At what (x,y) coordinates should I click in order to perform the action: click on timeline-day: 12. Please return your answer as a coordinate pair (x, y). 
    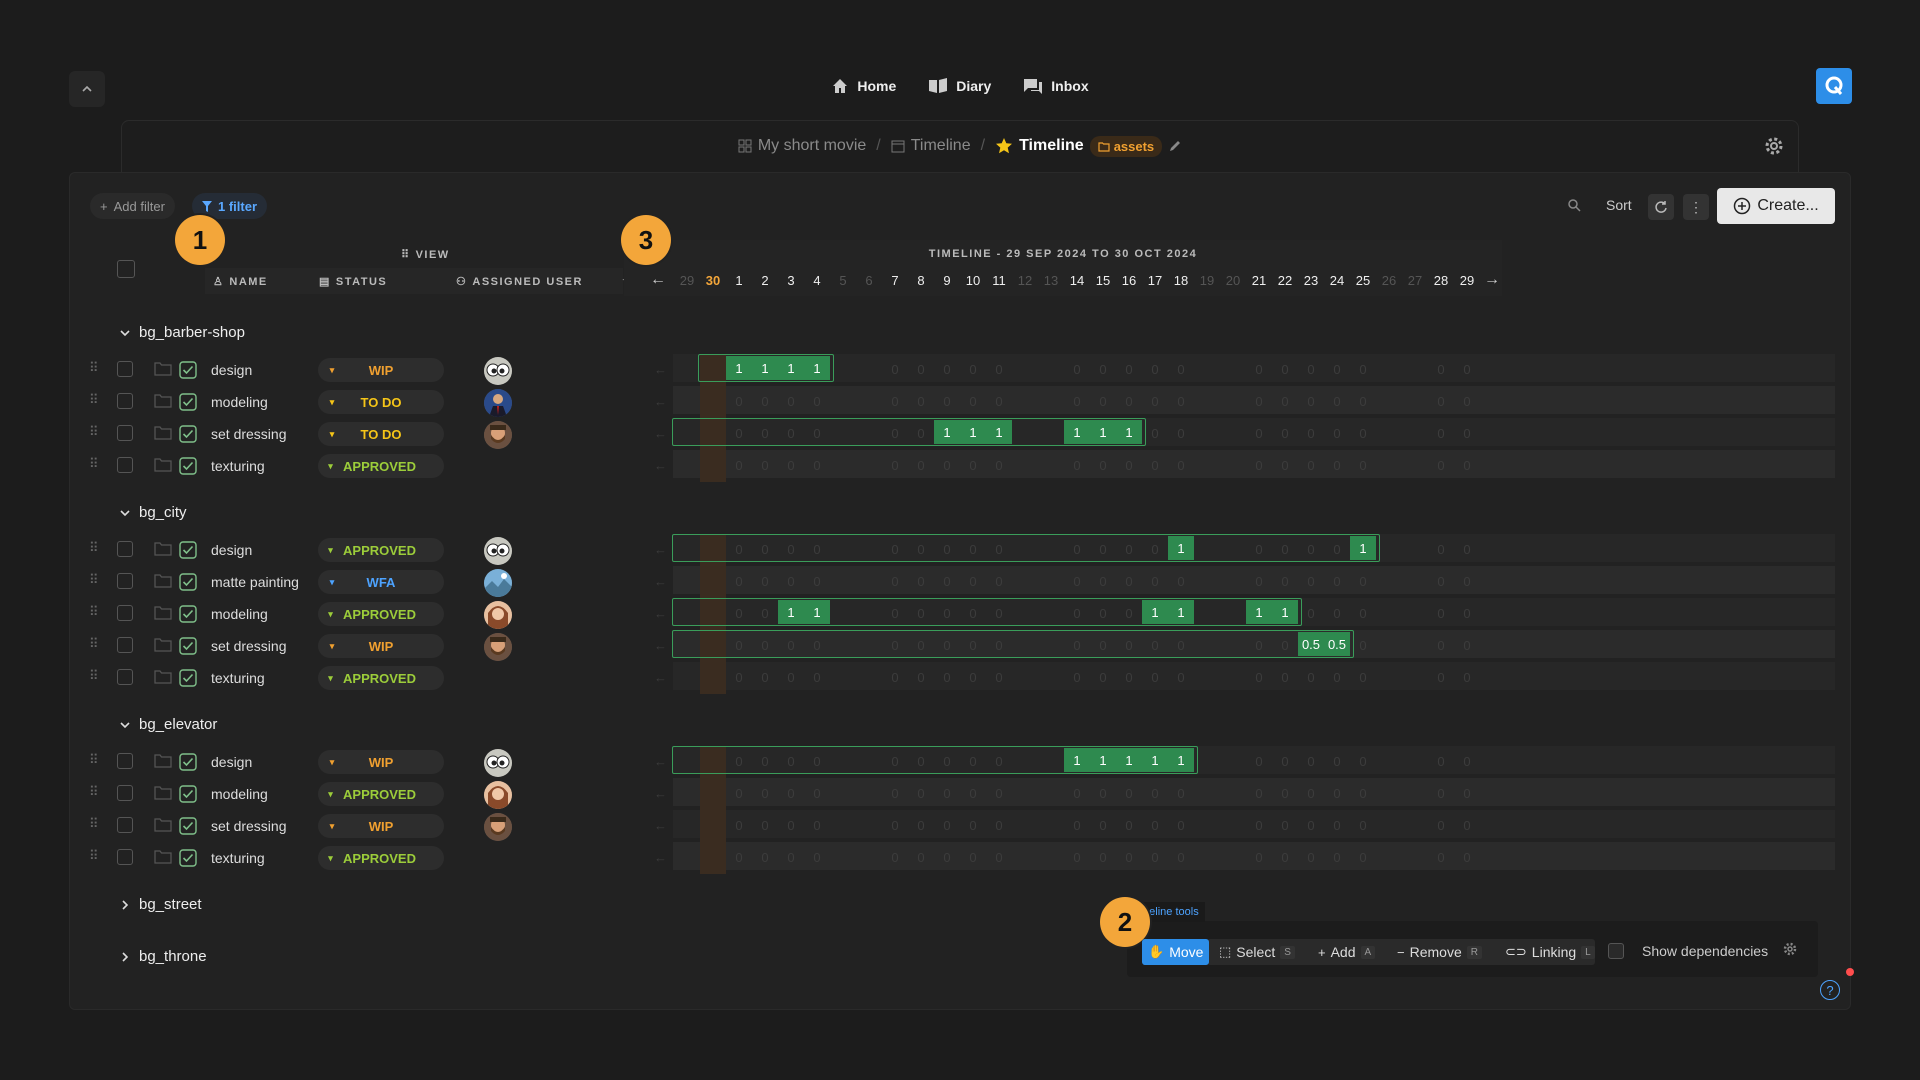
    Looking at the image, I should click on (1025, 280).